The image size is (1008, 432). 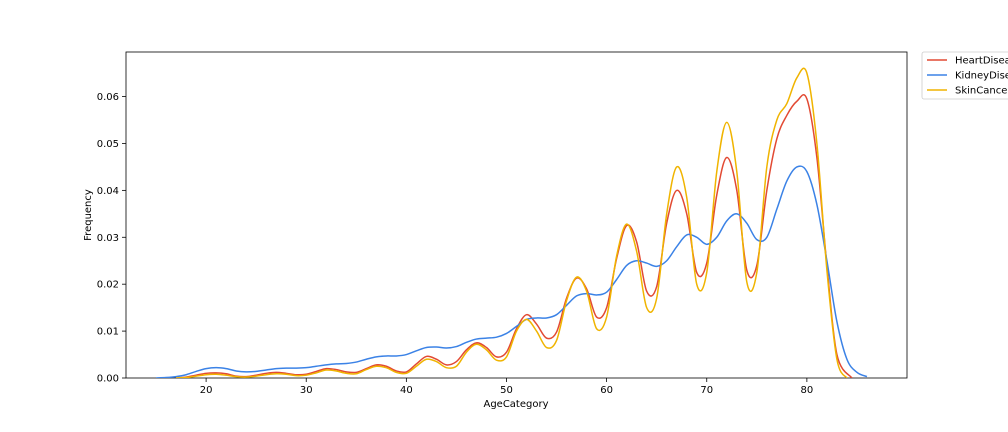 I want to click on y-tick-label: 0.01, so click(x=108, y=332).